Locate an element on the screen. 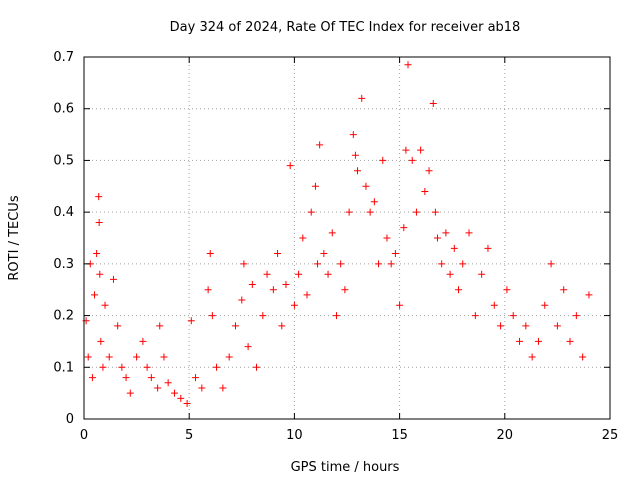 This screenshot has height=480, width=640. x-tick-label: 0 is located at coordinates (84, 435).